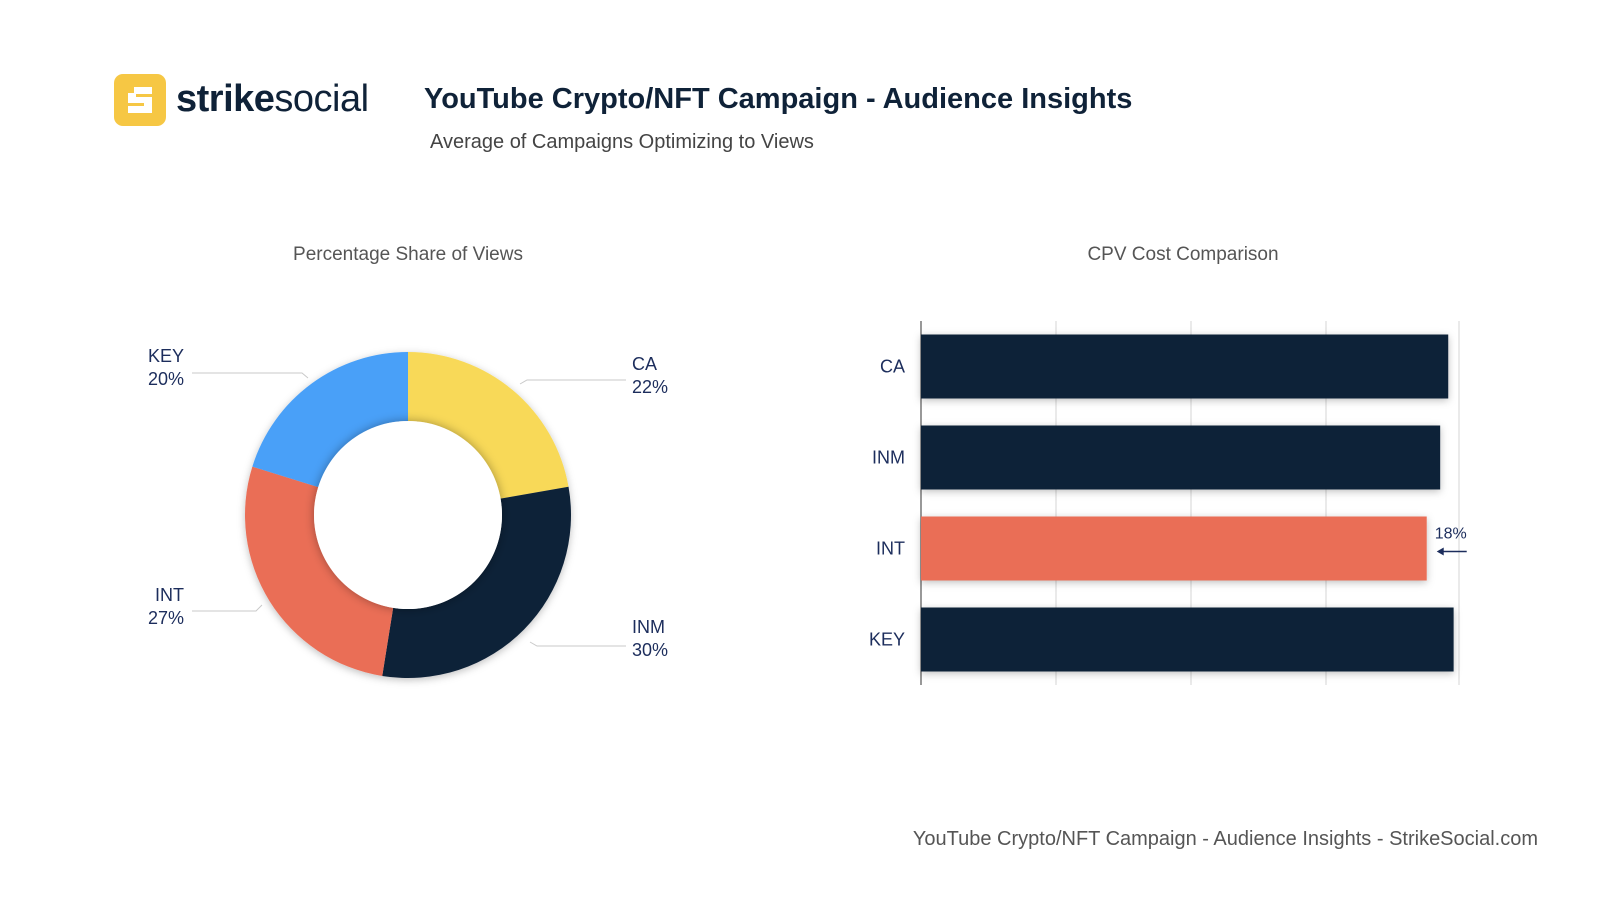 The height and width of the screenshot is (900, 1600). Describe the element at coordinates (166, 379) in the screenshot. I see `donut-value-label-key: 20%` at that location.